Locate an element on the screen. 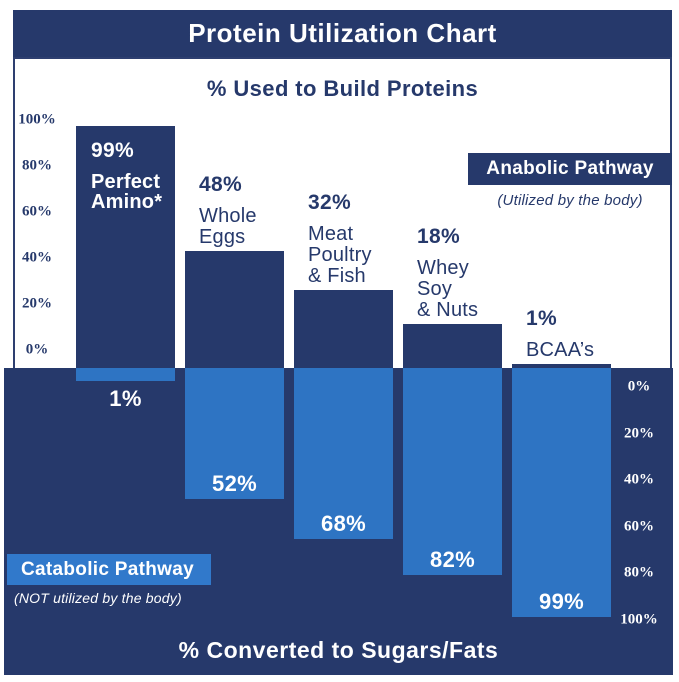  left-axis-tick: 40% is located at coordinates (37, 257).